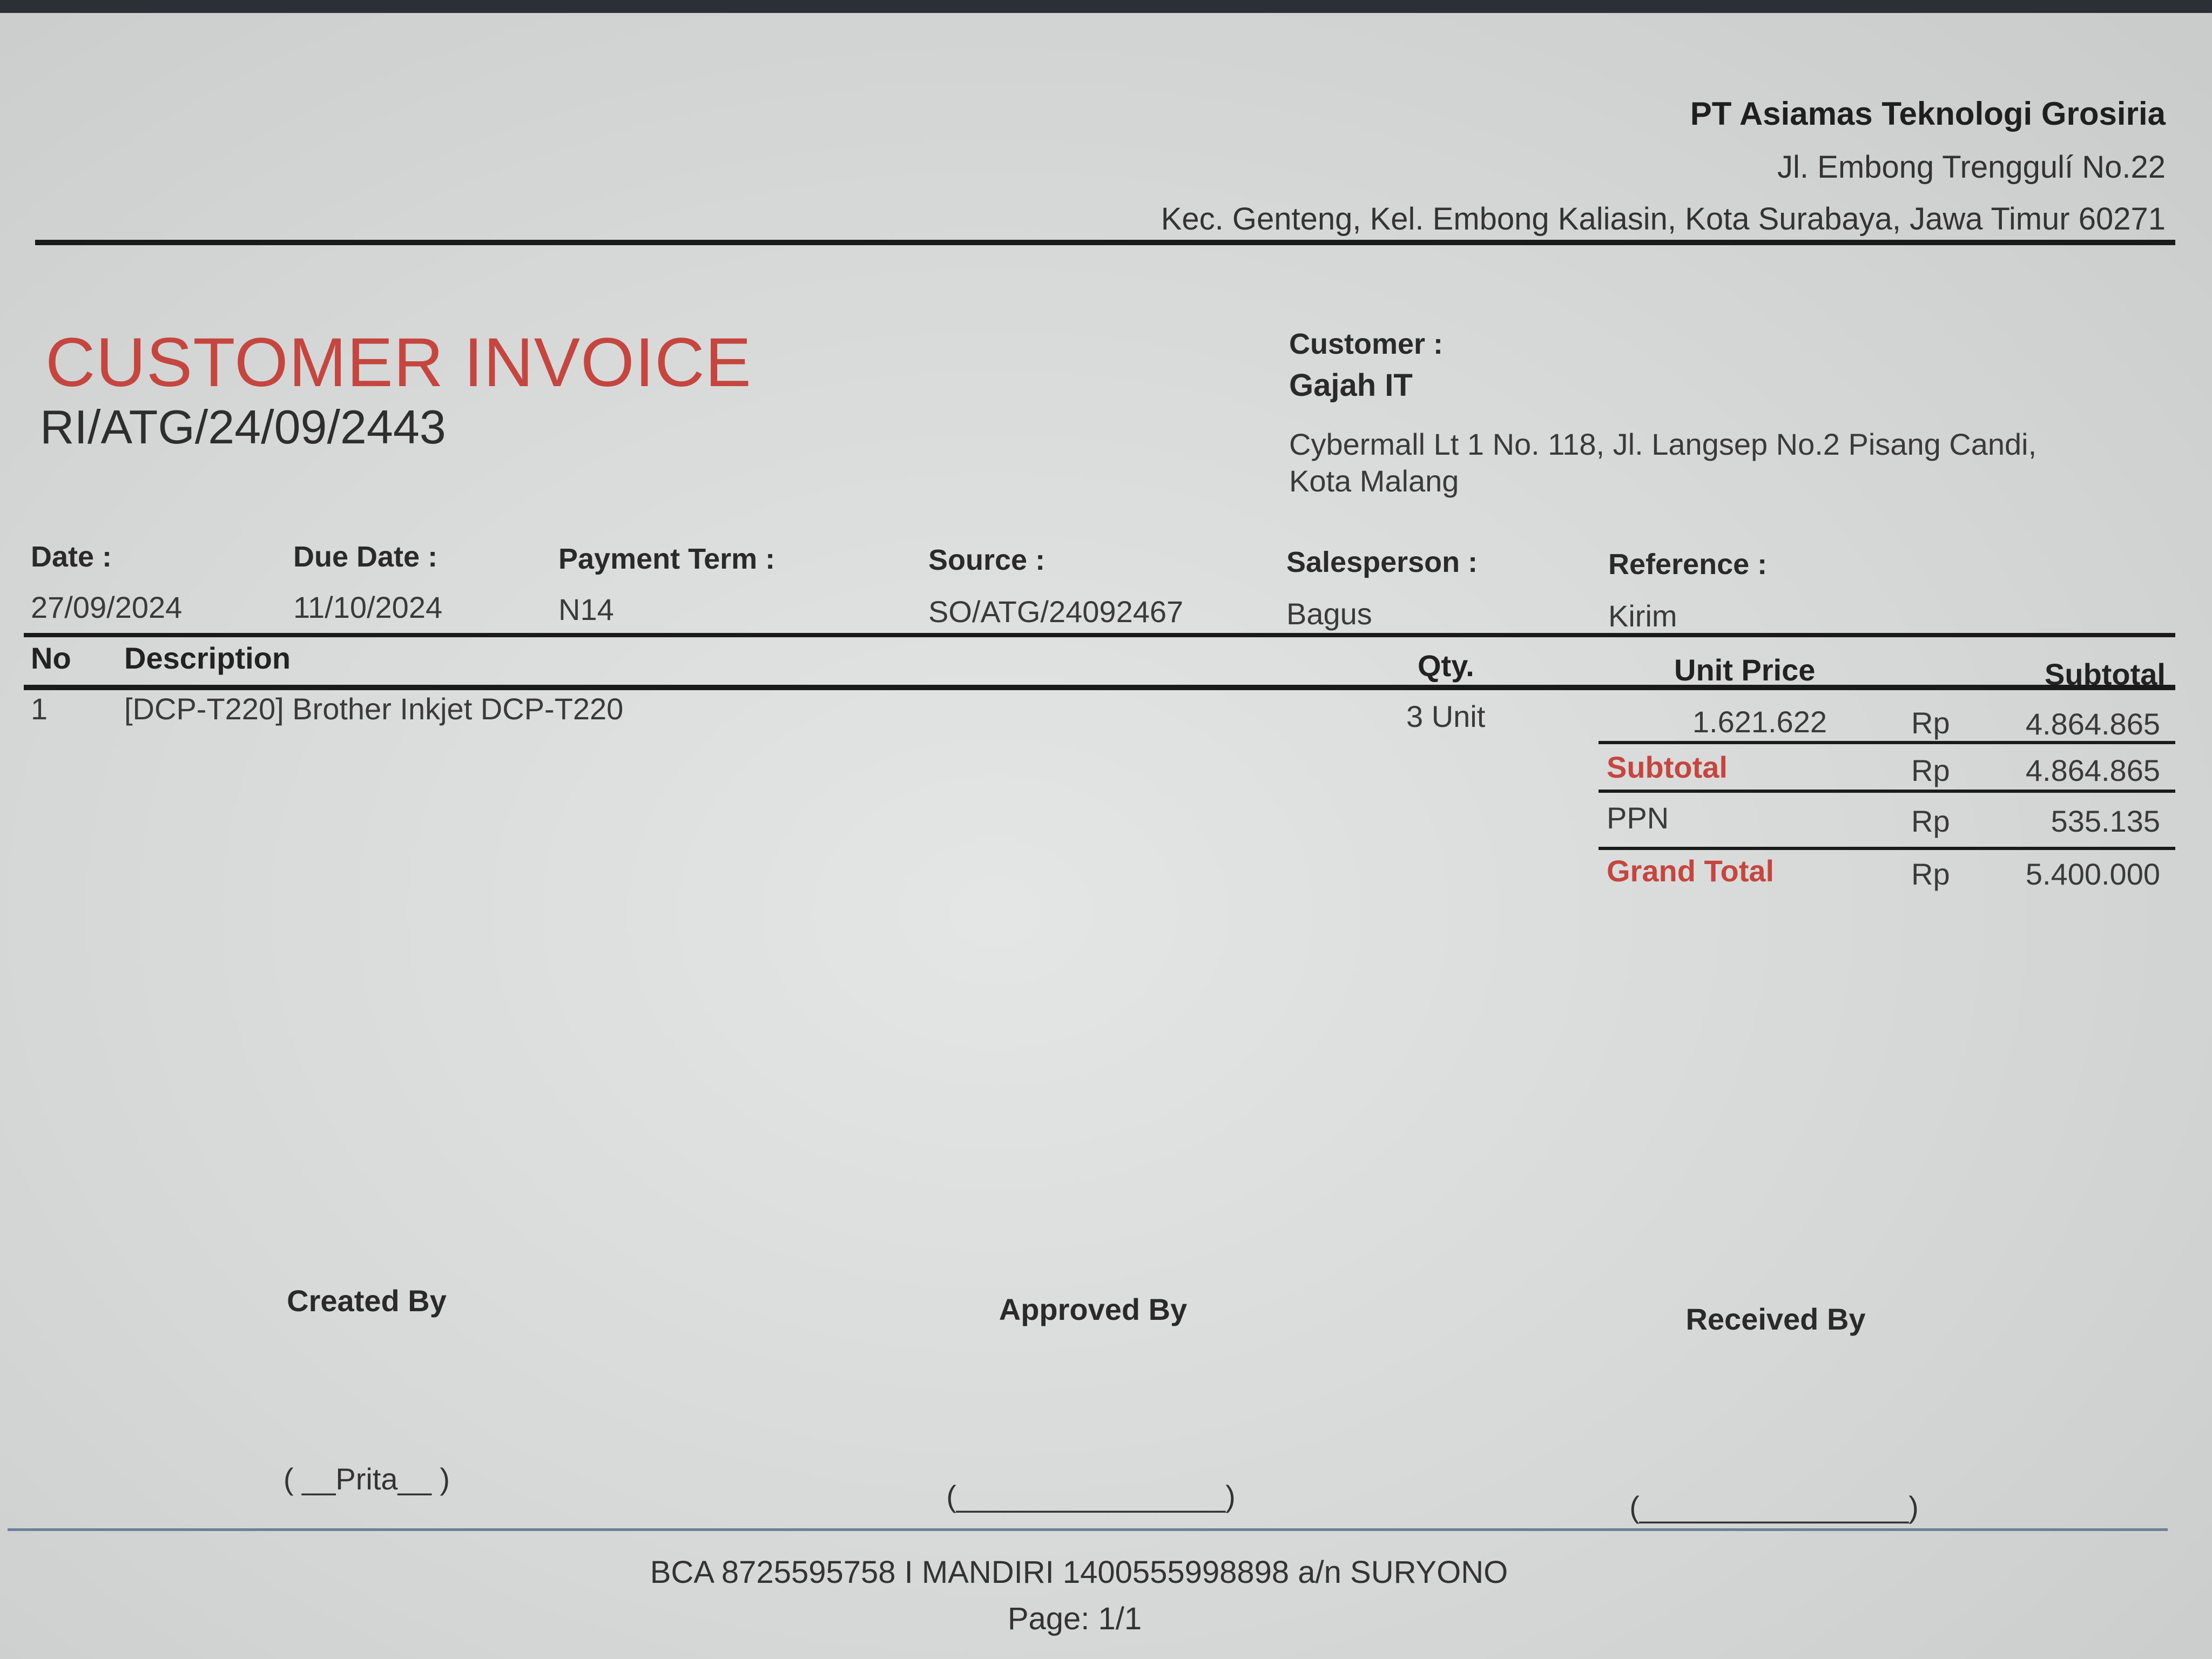 This screenshot has height=1659, width=2212. I want to click on customer-name: Gajah IT, so click(1351, 385).